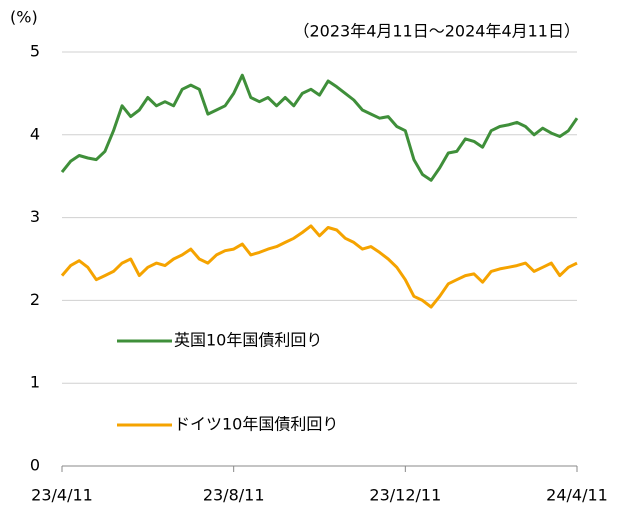 Image resolution: width=631 pixels, height=512 pixels. I want to click on y-tick-label: 2, so click(35, 299).